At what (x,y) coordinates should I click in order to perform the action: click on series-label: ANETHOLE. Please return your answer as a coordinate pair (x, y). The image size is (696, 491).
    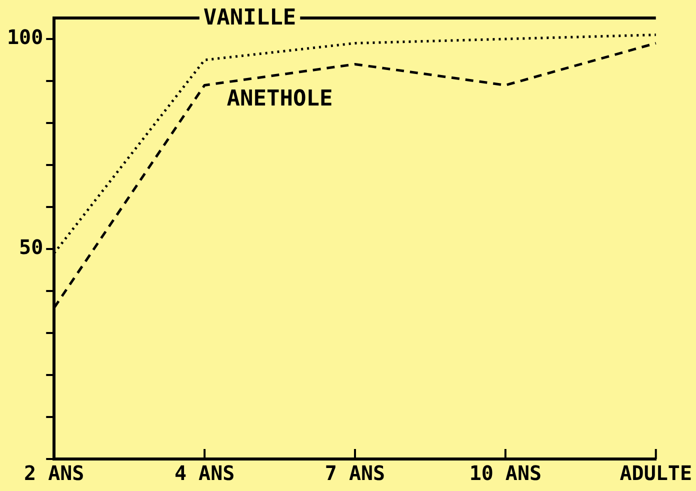
    Looking at the image, I should click on (279, 99).